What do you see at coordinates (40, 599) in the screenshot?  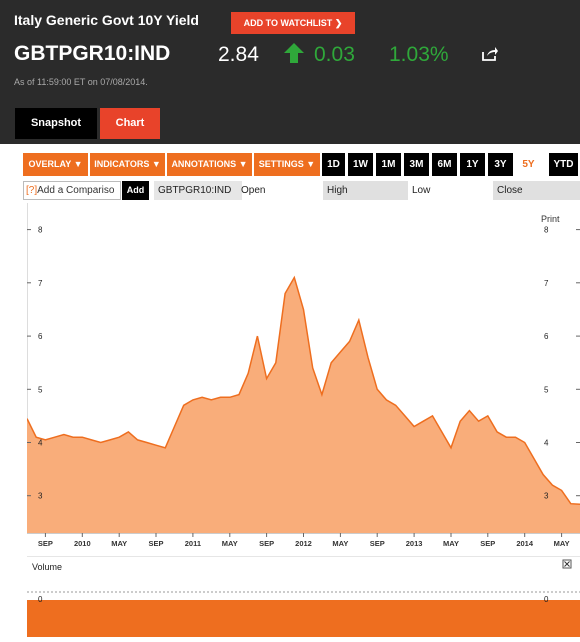 I see `volume-left-tick: 0` at bounding box center [40, 599].